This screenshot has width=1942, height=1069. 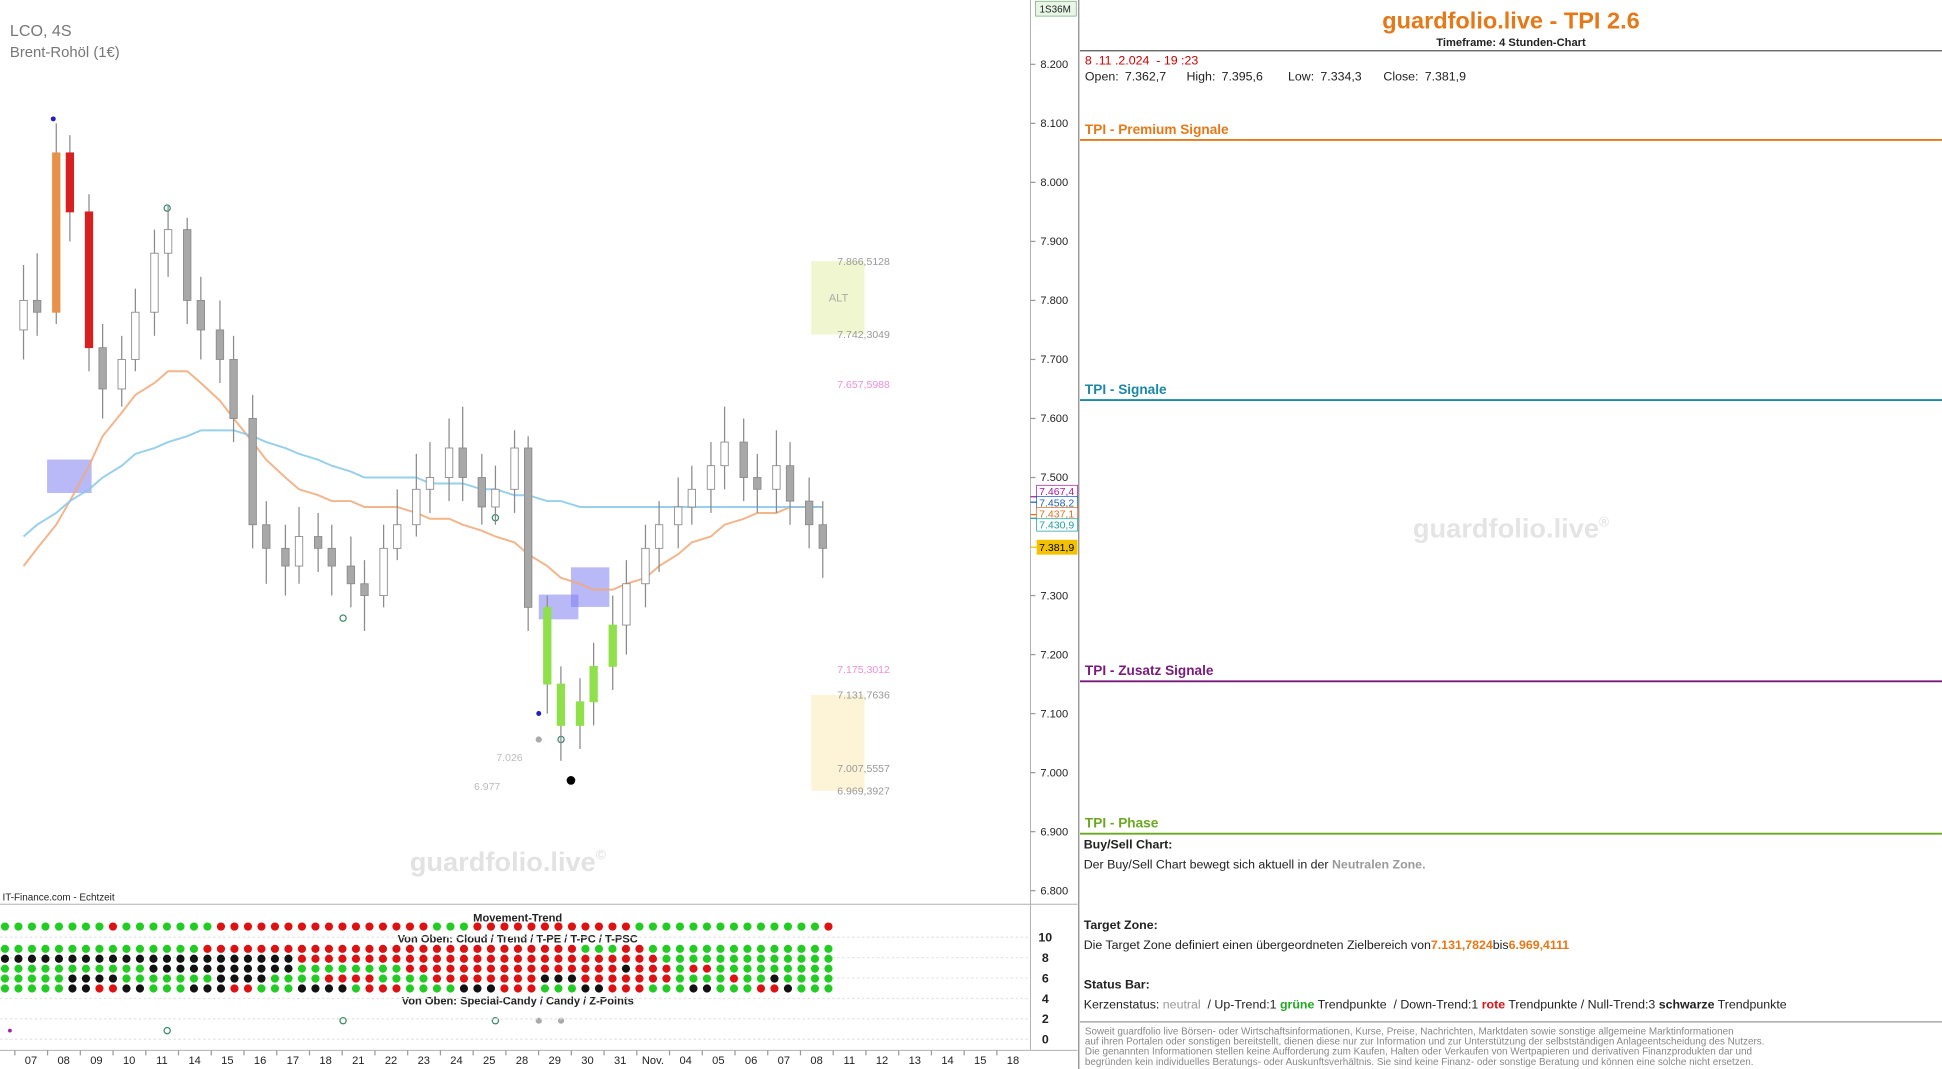 I want to click on x-tick-label: 14, so click(x=194, y=1061).